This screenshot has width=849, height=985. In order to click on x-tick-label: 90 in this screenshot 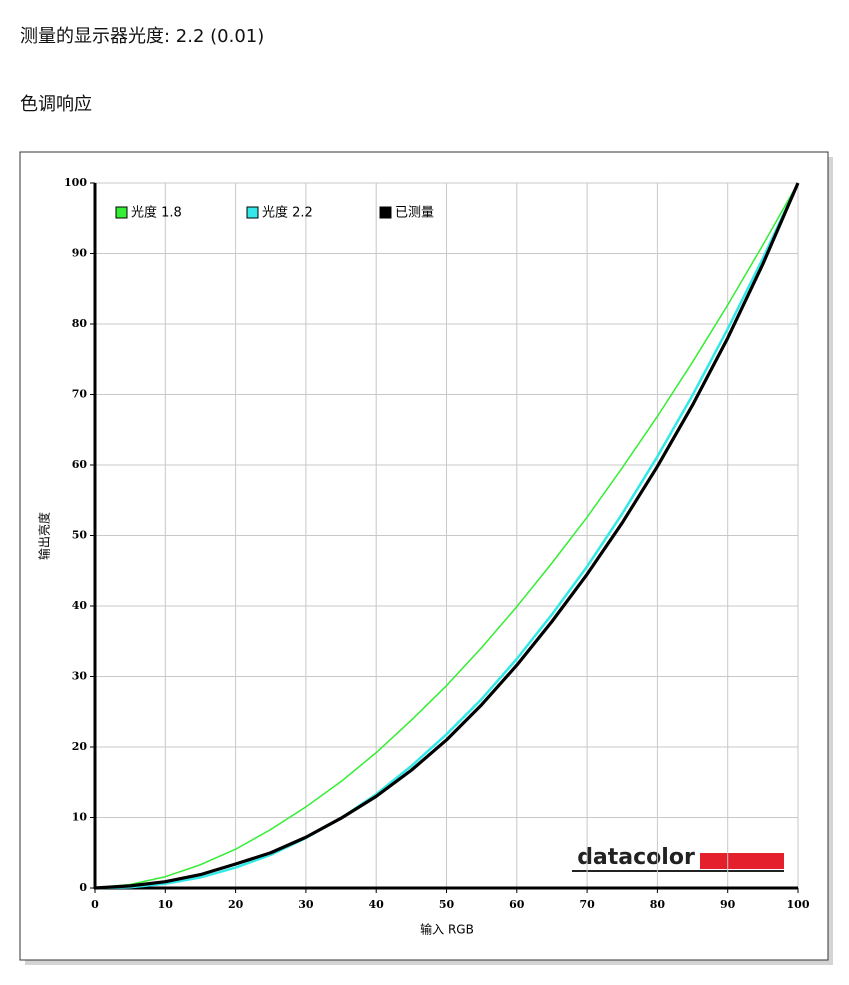, I will do `click(728, 904)`.